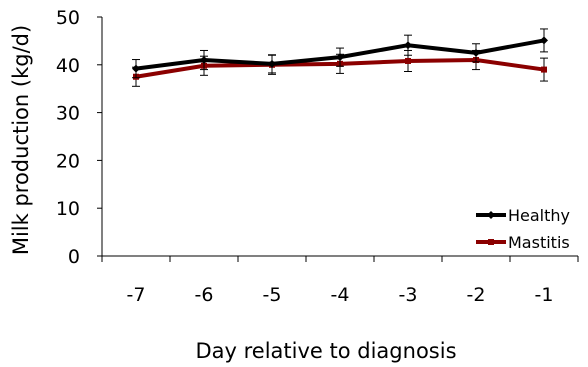 The height and width of the screenshot is (367, 588). What do you see at coordinates (325, 351) in the screenshot?
I see `x-axis-title: Day relative to diagnosis` at bounding box center [325, 351].